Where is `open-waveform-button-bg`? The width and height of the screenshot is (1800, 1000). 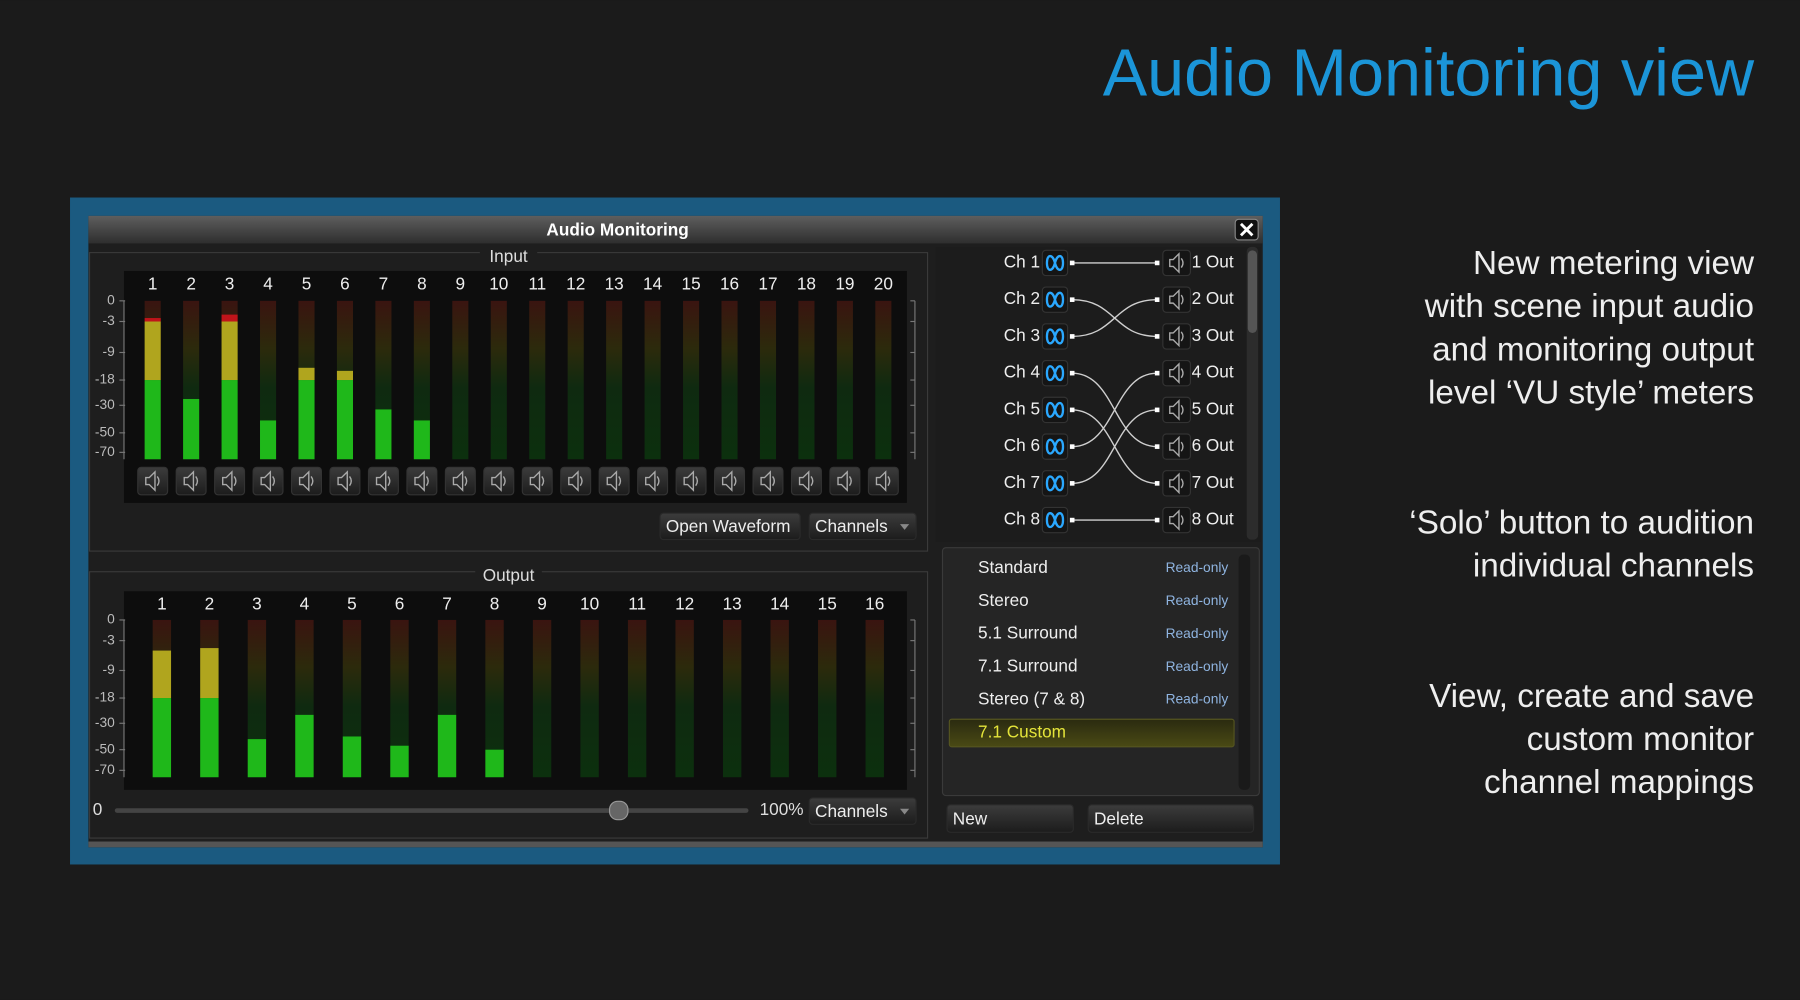
open-waveform-button-bg is located at coordinates (730, 526).